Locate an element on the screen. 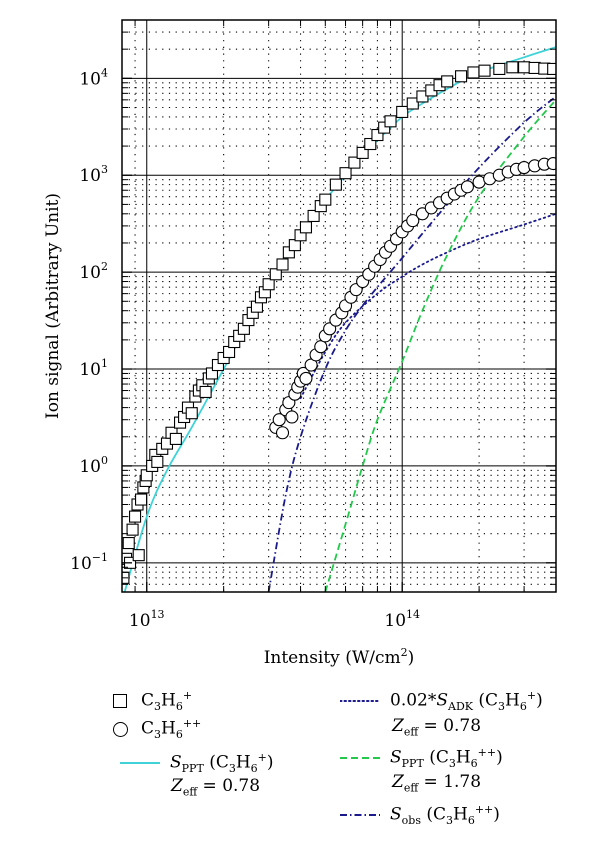 This screenshot has width=600, height=847. dashdot-line-icon is located at coordinates (360, 815).